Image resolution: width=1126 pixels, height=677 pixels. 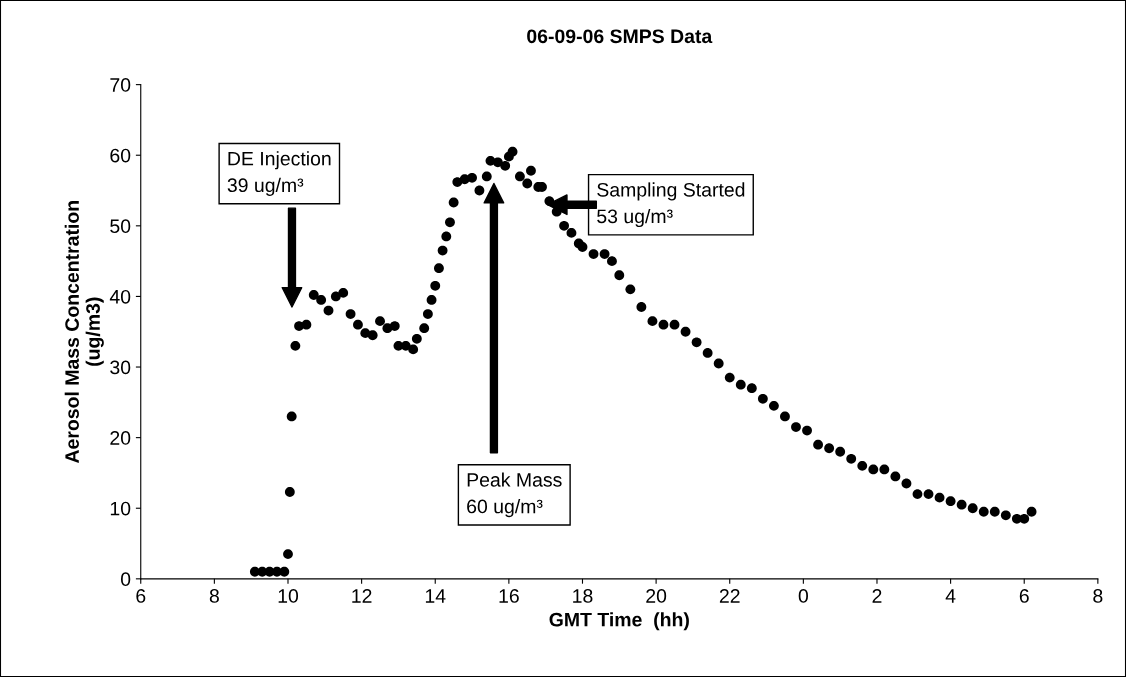 What do you see at coordinates (656, 596) in the screenshot?
I see `x-tick-label: 20` at bounding box center [656, 596].